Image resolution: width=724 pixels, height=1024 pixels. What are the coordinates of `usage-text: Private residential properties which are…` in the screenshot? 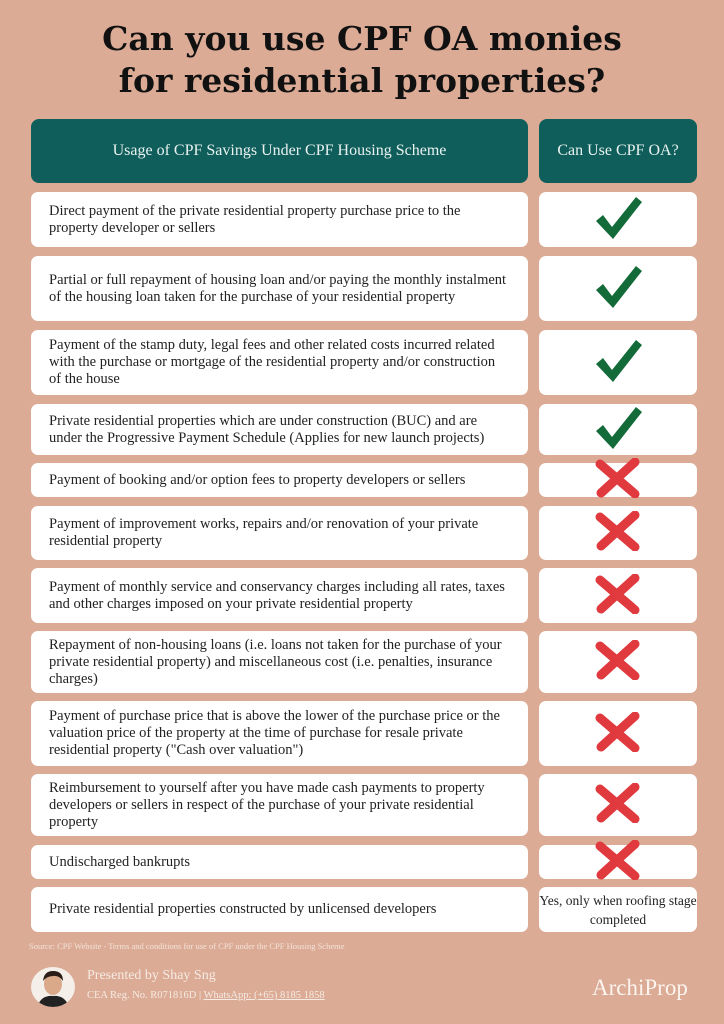 It's located at (267, 429).